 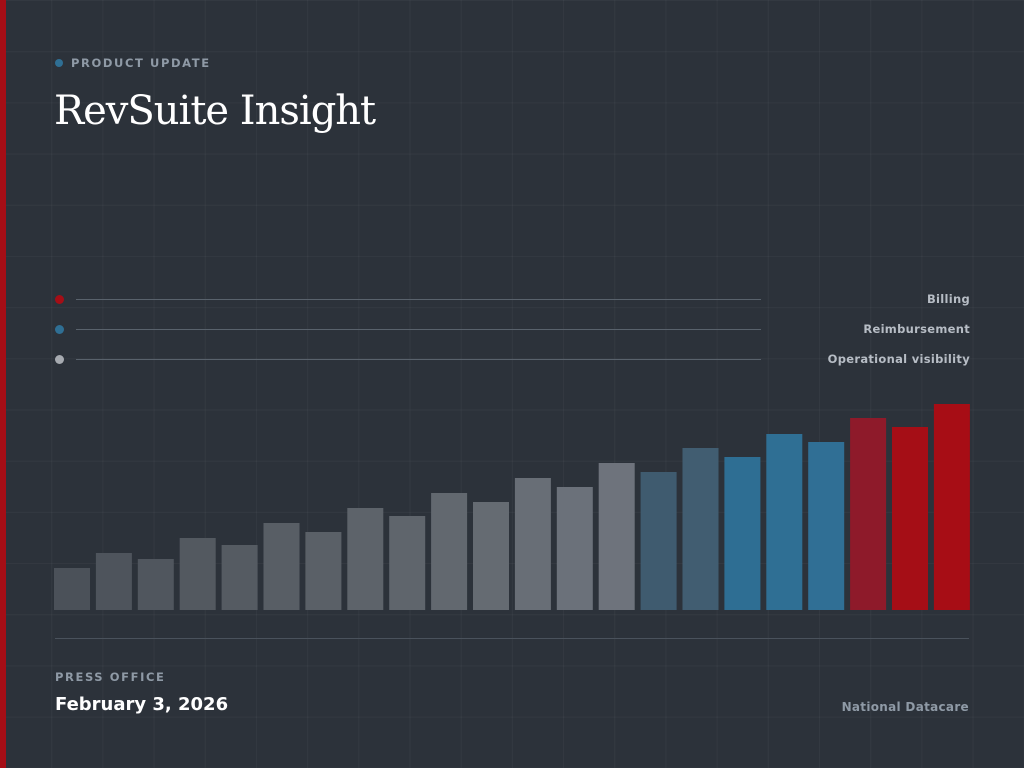 What do you see at coordinates (905, 707) in the screenshot?
I see `organization-name: National Datacare` at bounding box center [905, 707].